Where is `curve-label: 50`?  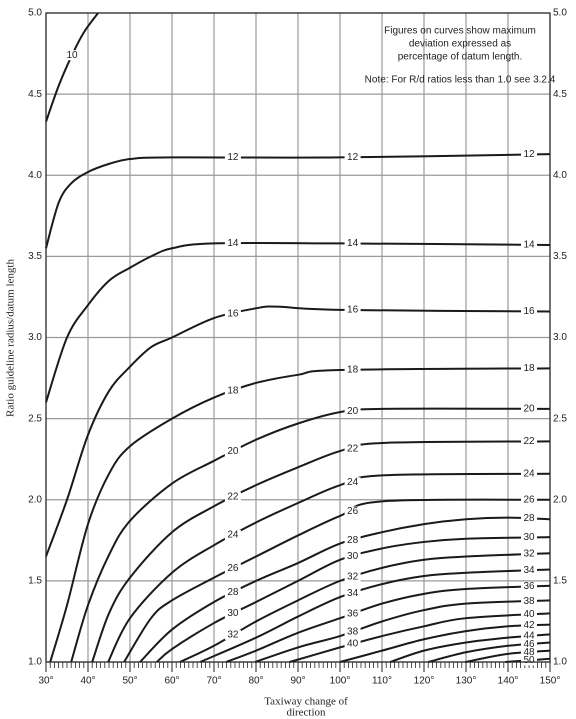
curve-label: 50 is located at coordinates (529, 660).